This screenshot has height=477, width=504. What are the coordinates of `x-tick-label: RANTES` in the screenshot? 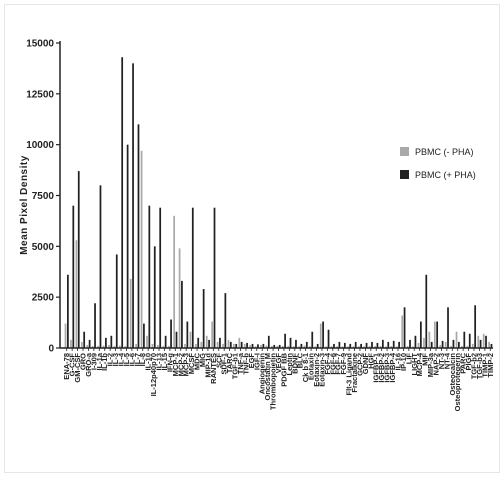 It's located at (213, 368).